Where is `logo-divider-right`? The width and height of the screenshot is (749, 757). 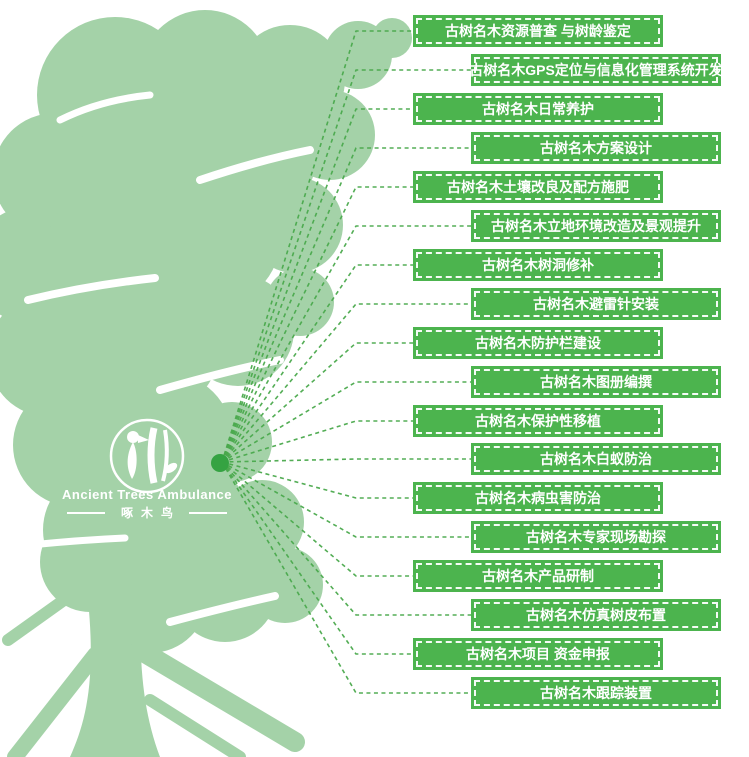
logo-divider-right is located at coordinates (208, 512).